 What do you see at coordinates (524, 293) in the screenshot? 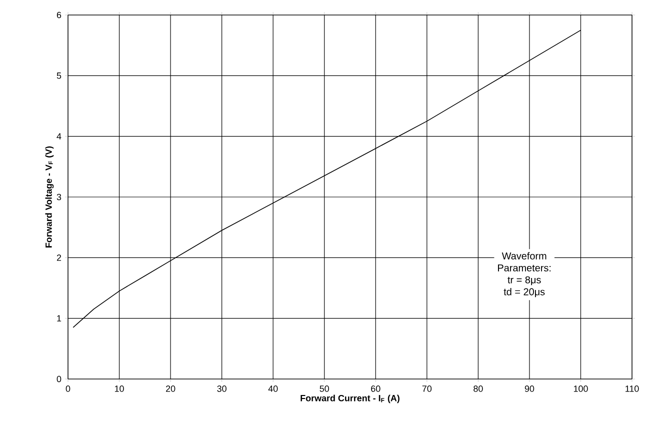
I see `annotation: td = 20μs` at bounding box center [524, 293].